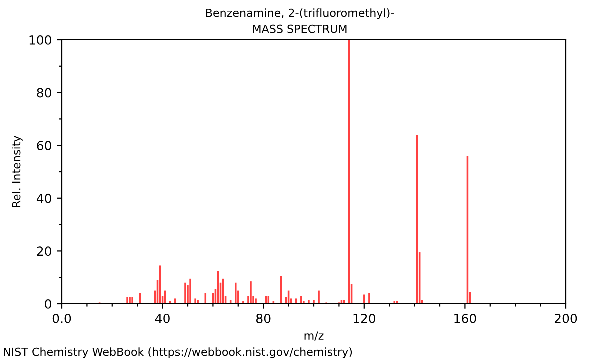  What do you see at coordinates (566, 319) in the screenshot?
I see `x-tick-label: 200` at bounding box center [566, 319].